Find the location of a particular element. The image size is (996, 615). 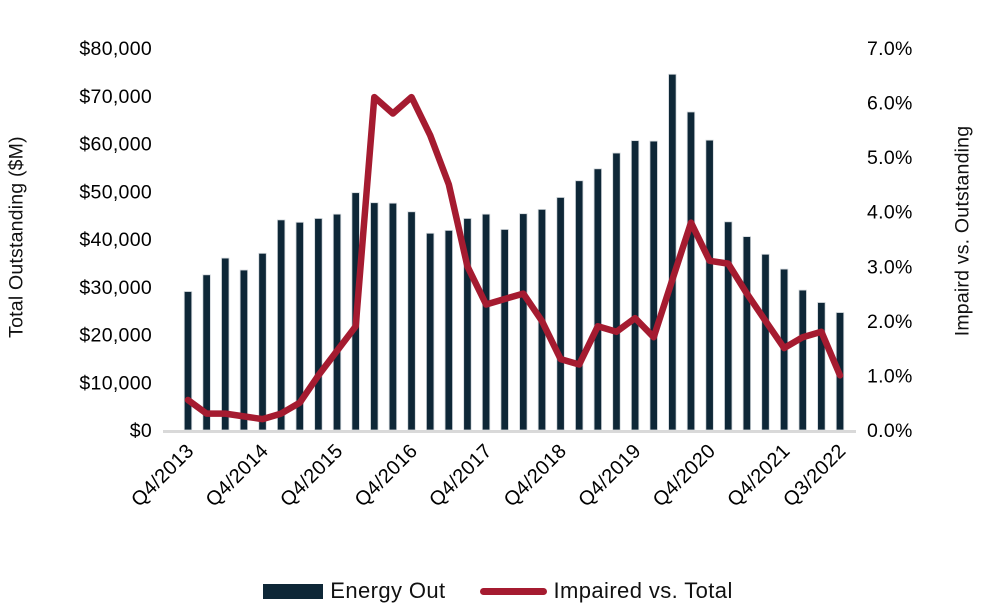

left-axis-title: Total Outstanding ($M) is located at coordinates (16, 237).